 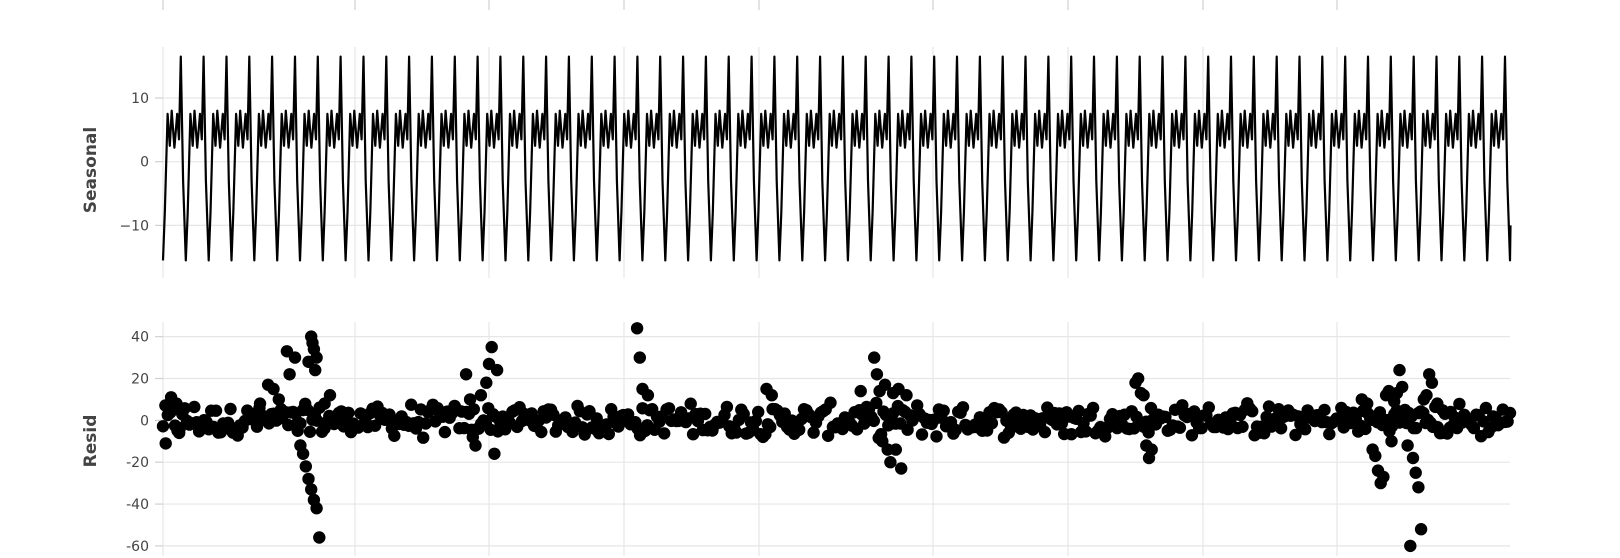 What do you see at coordinates (144, 442) in the screenshot?
I see `resid-y-axis: 40 20 0 -20 -40 -60` at bounding box center [144, 442].